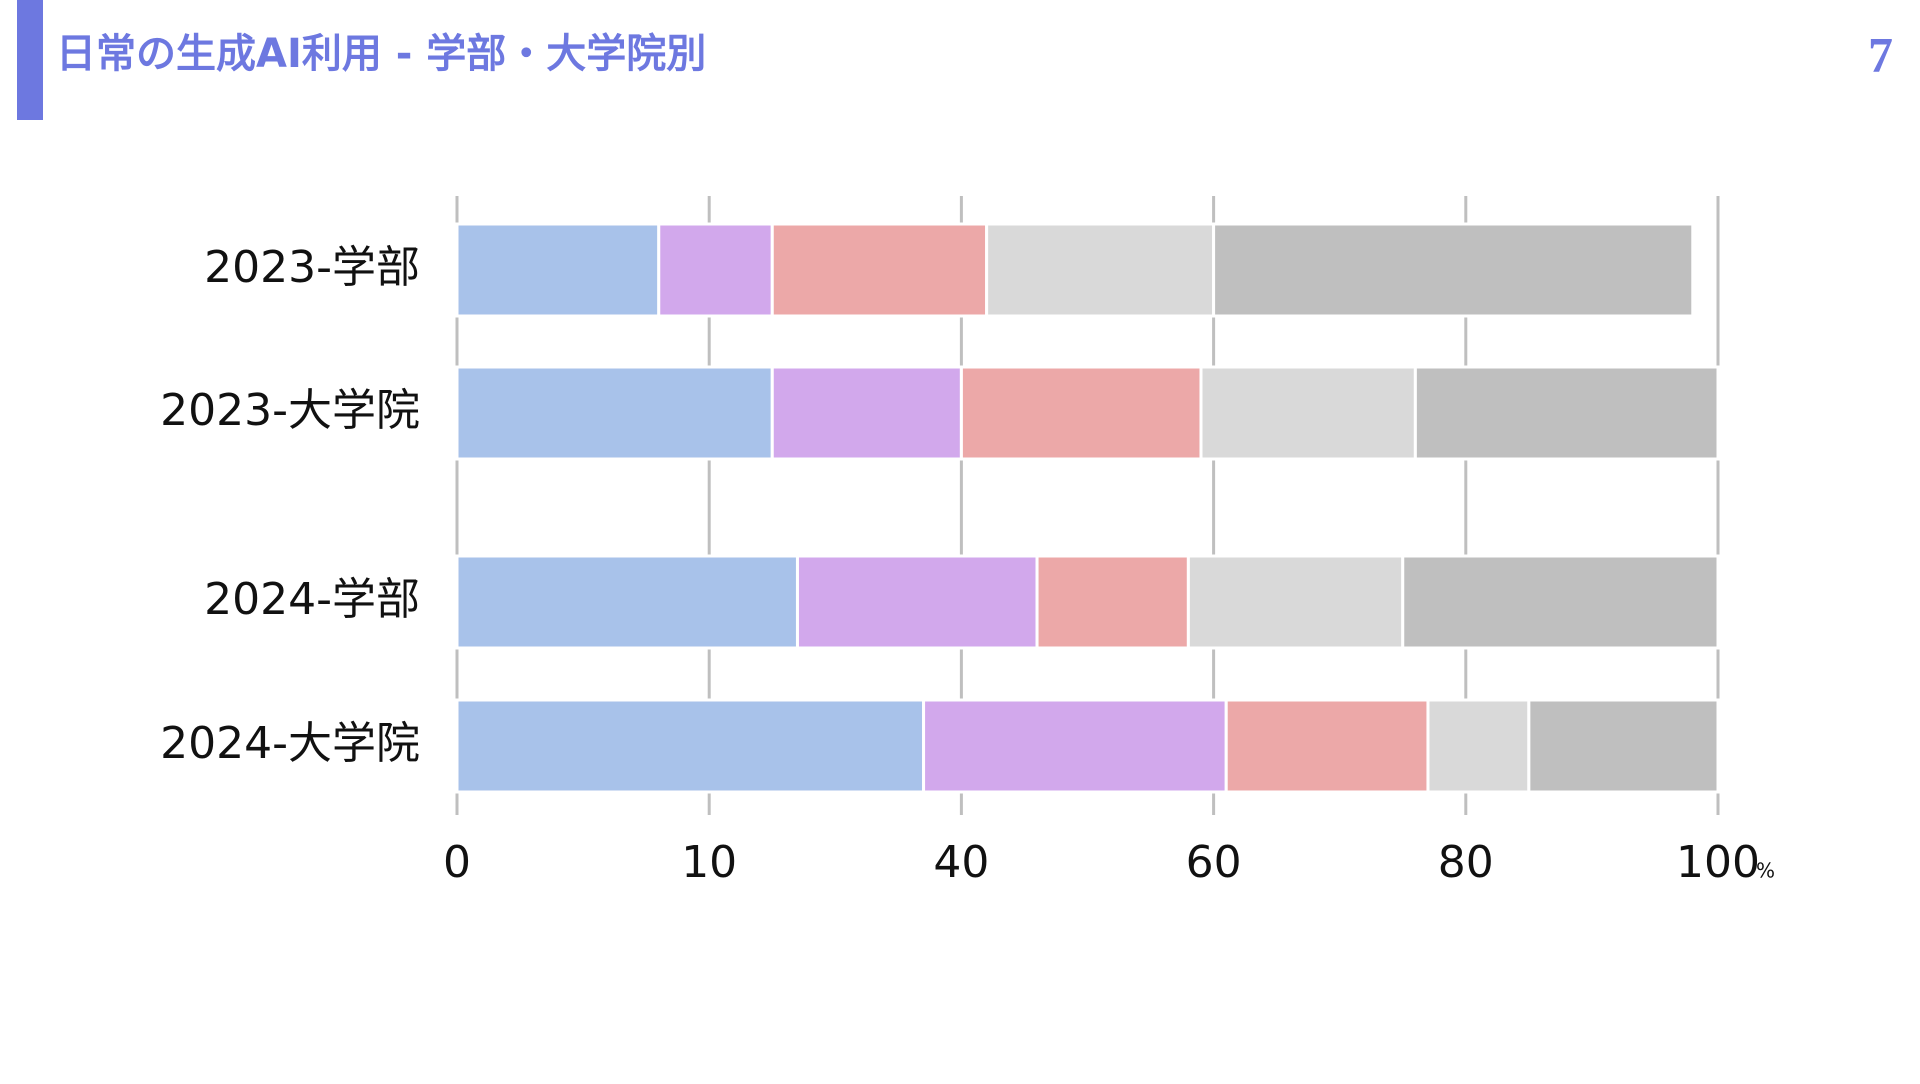 This screenshot has height=1084, width=1920. I want to click on x-unit: %, so click(1765, 871).